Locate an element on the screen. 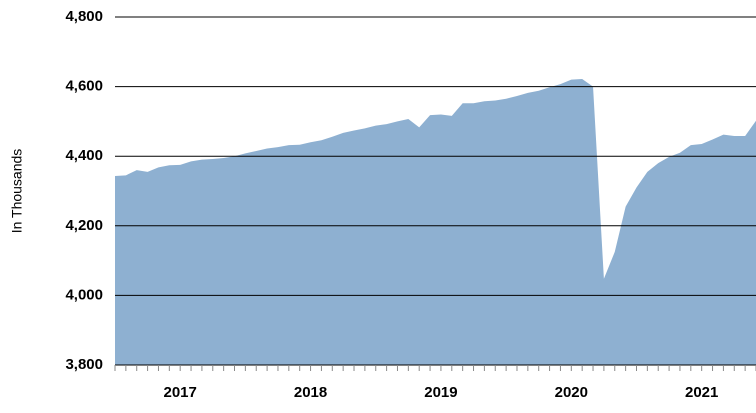 This screenshot has height=413, width=756. y-tick-label: 4,600 is located at coordinates (84, 86).